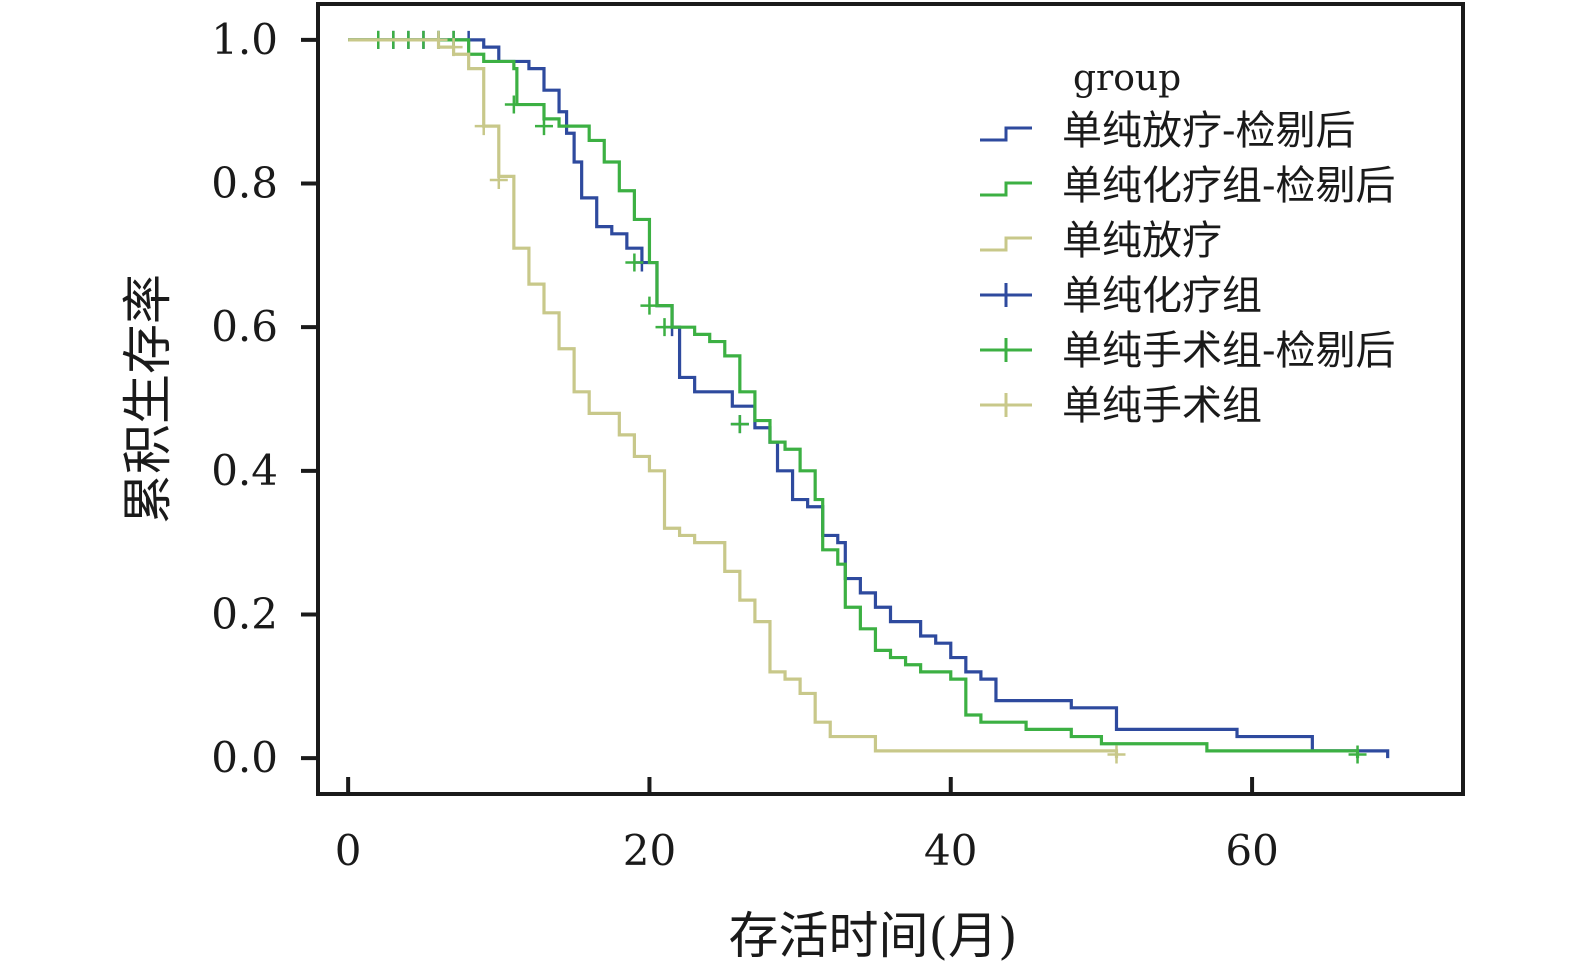 This screenshot has height=970, width=1575. What do you see at coordinates (1127, 78) in the screenshot?
I see `legend-title: group` at bounding box center [1127, 78].